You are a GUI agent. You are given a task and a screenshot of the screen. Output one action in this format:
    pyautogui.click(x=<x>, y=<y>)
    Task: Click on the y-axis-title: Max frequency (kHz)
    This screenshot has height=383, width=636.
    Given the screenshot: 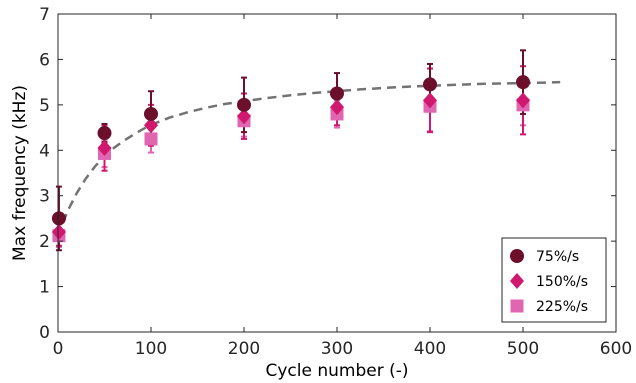 What is the action you would take?
    pyautogui.click(x=20, y=173)
    